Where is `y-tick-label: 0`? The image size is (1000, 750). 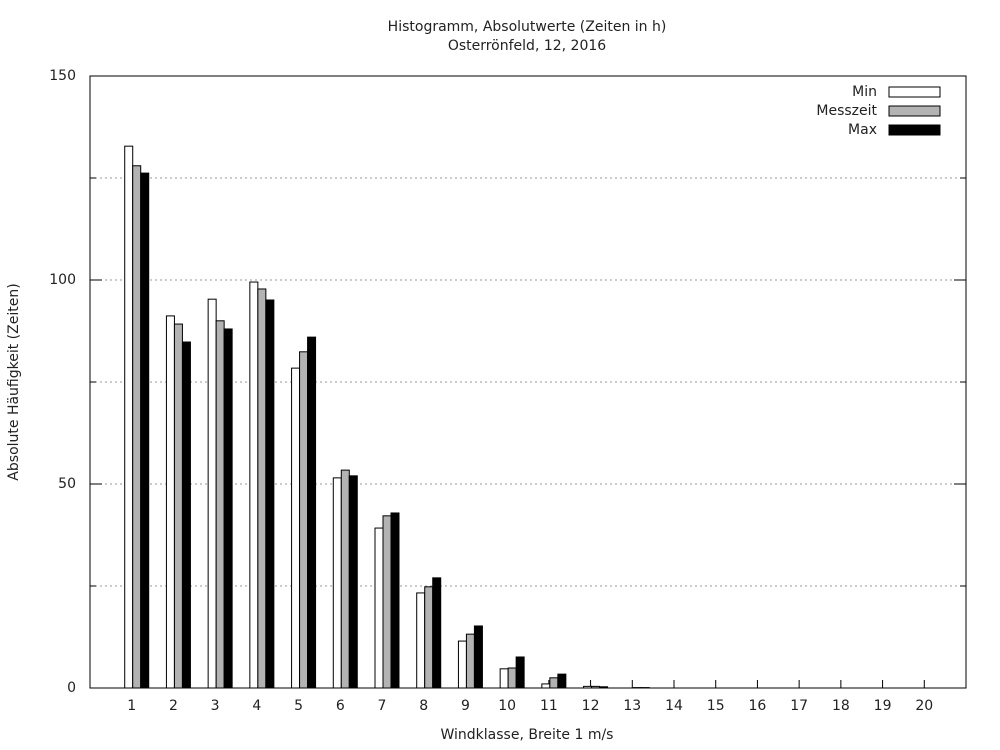 y-tick-label: 0 is located at coordinates (71, 688).